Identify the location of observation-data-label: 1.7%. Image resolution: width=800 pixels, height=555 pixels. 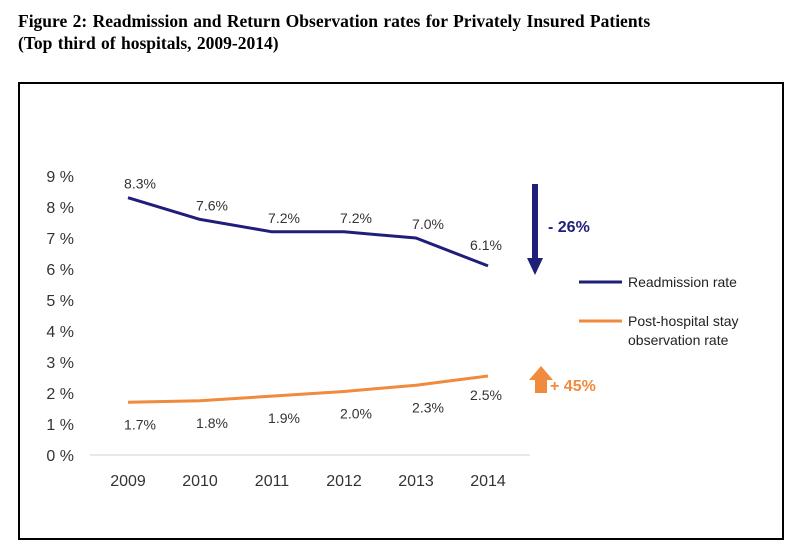
(140, 424).